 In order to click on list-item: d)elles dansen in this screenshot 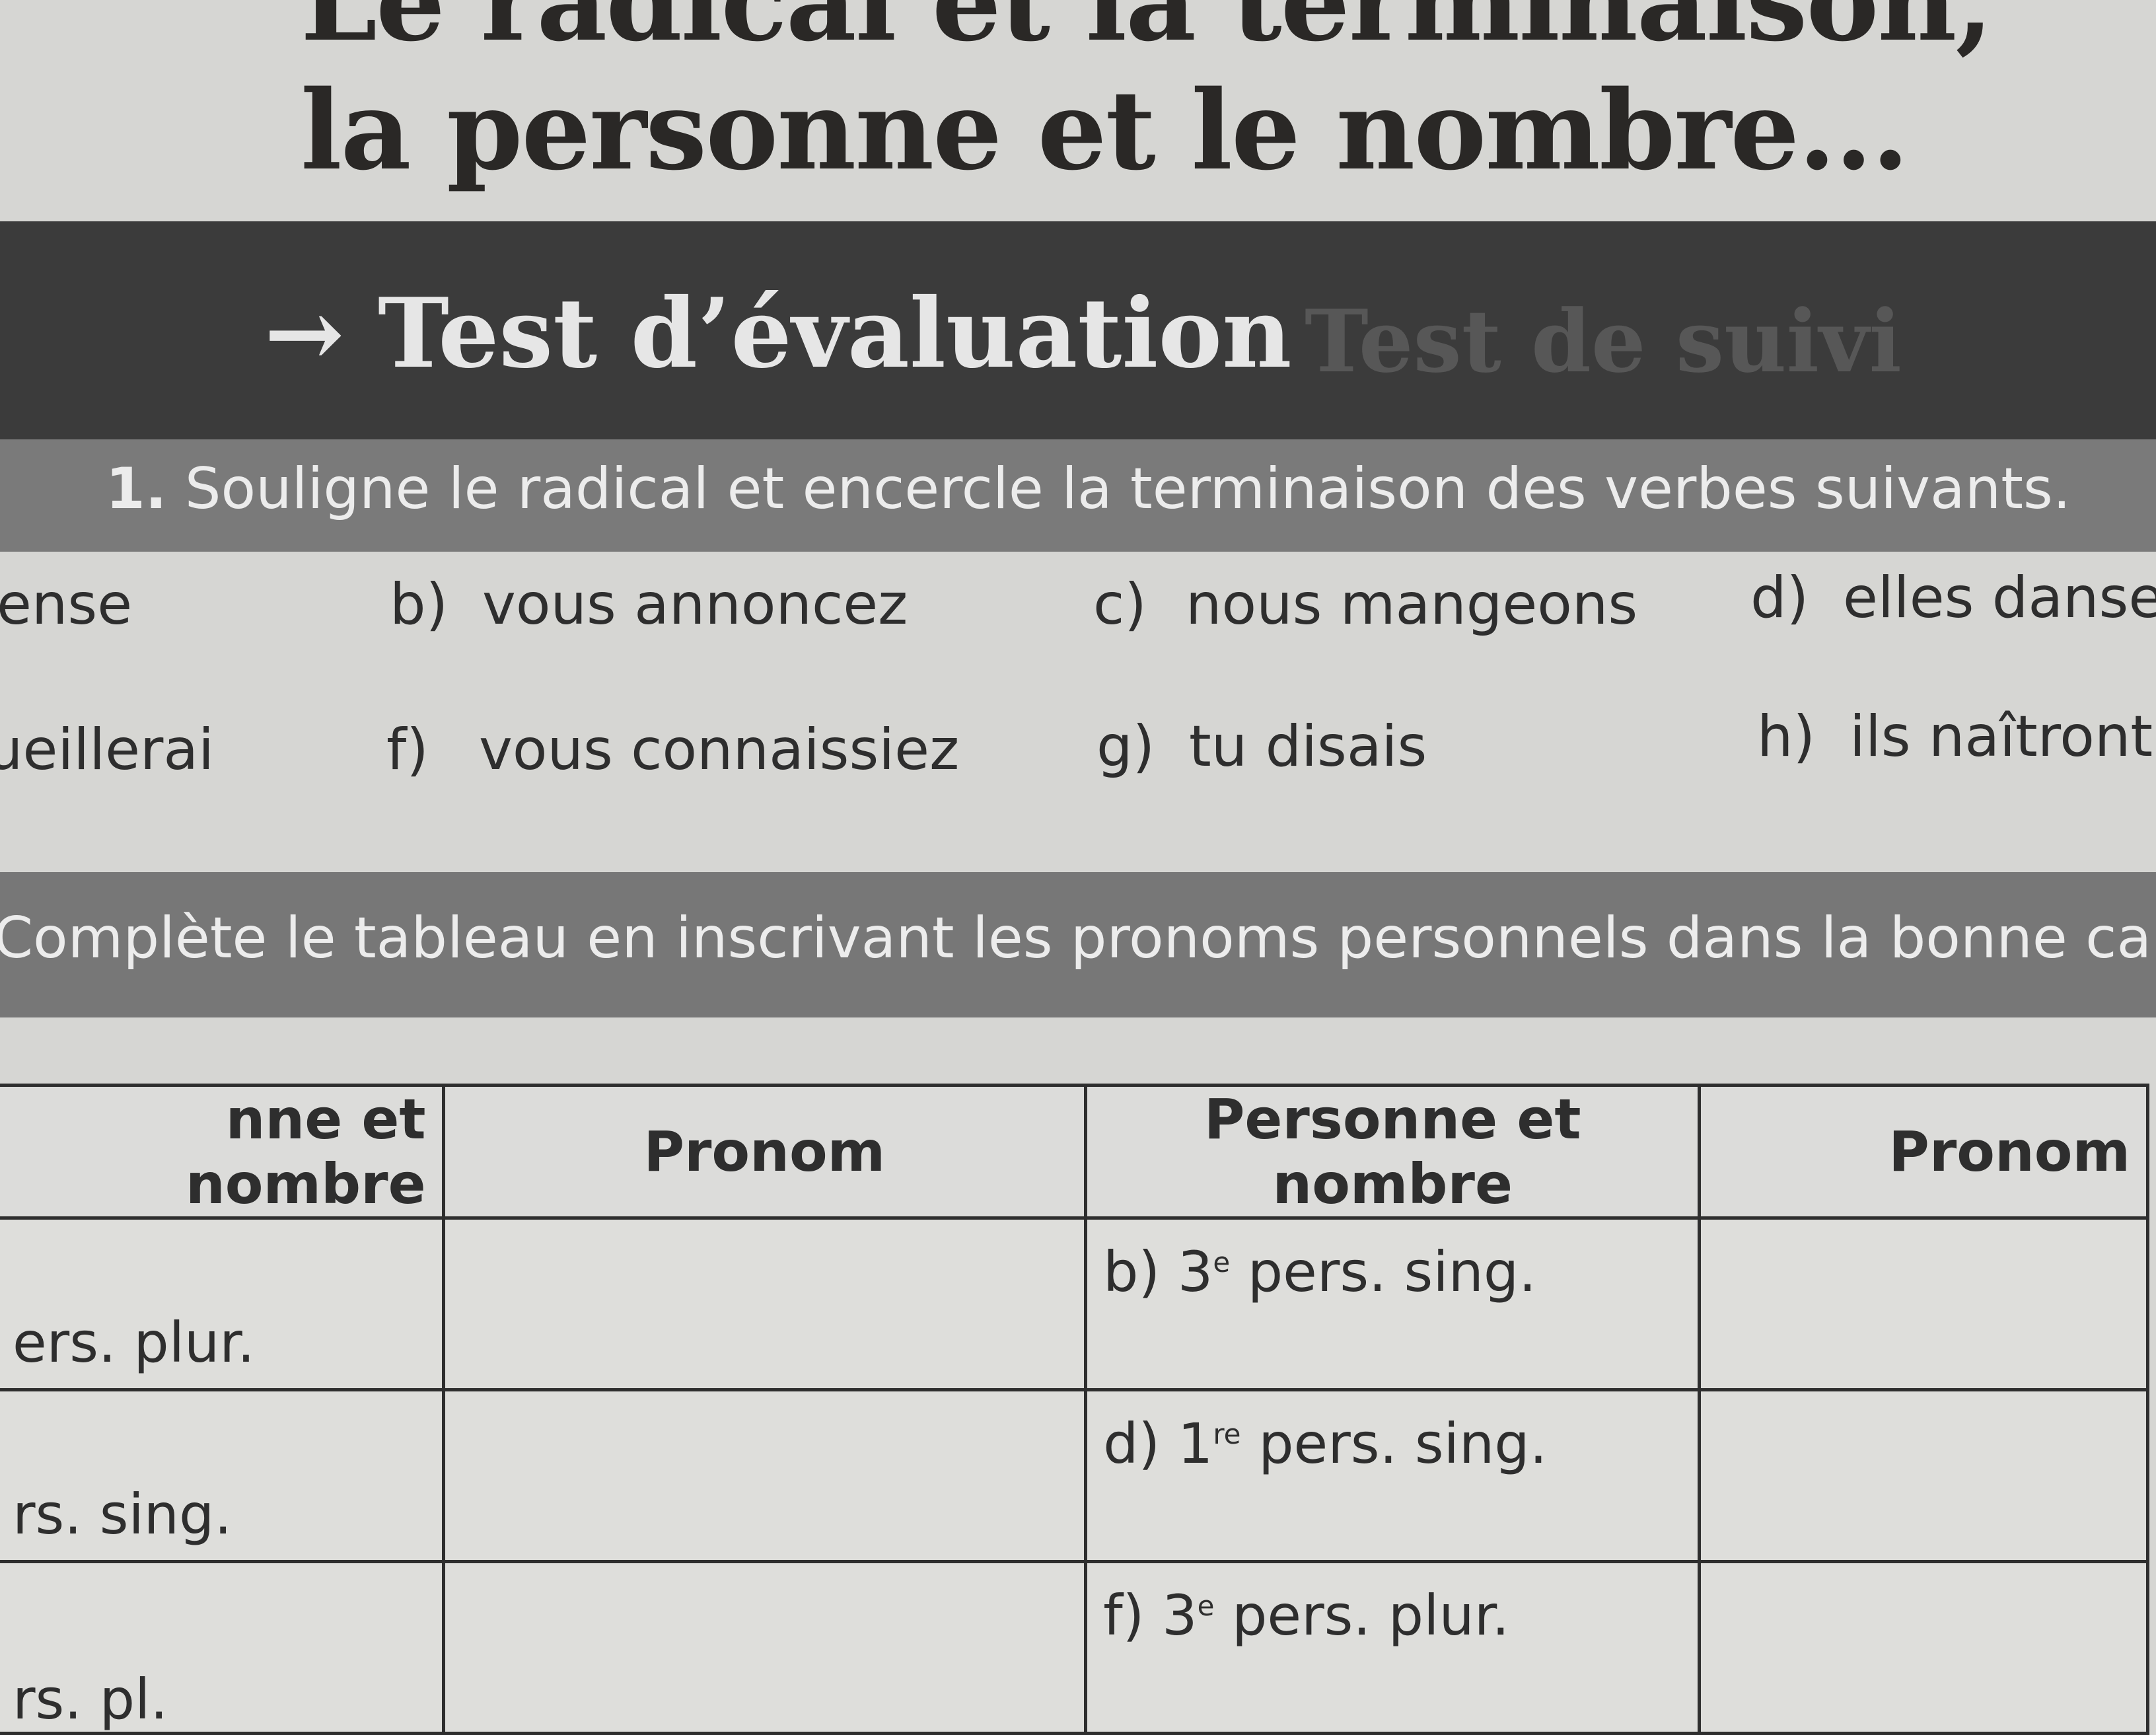, I will do `click(1953, 598)`.